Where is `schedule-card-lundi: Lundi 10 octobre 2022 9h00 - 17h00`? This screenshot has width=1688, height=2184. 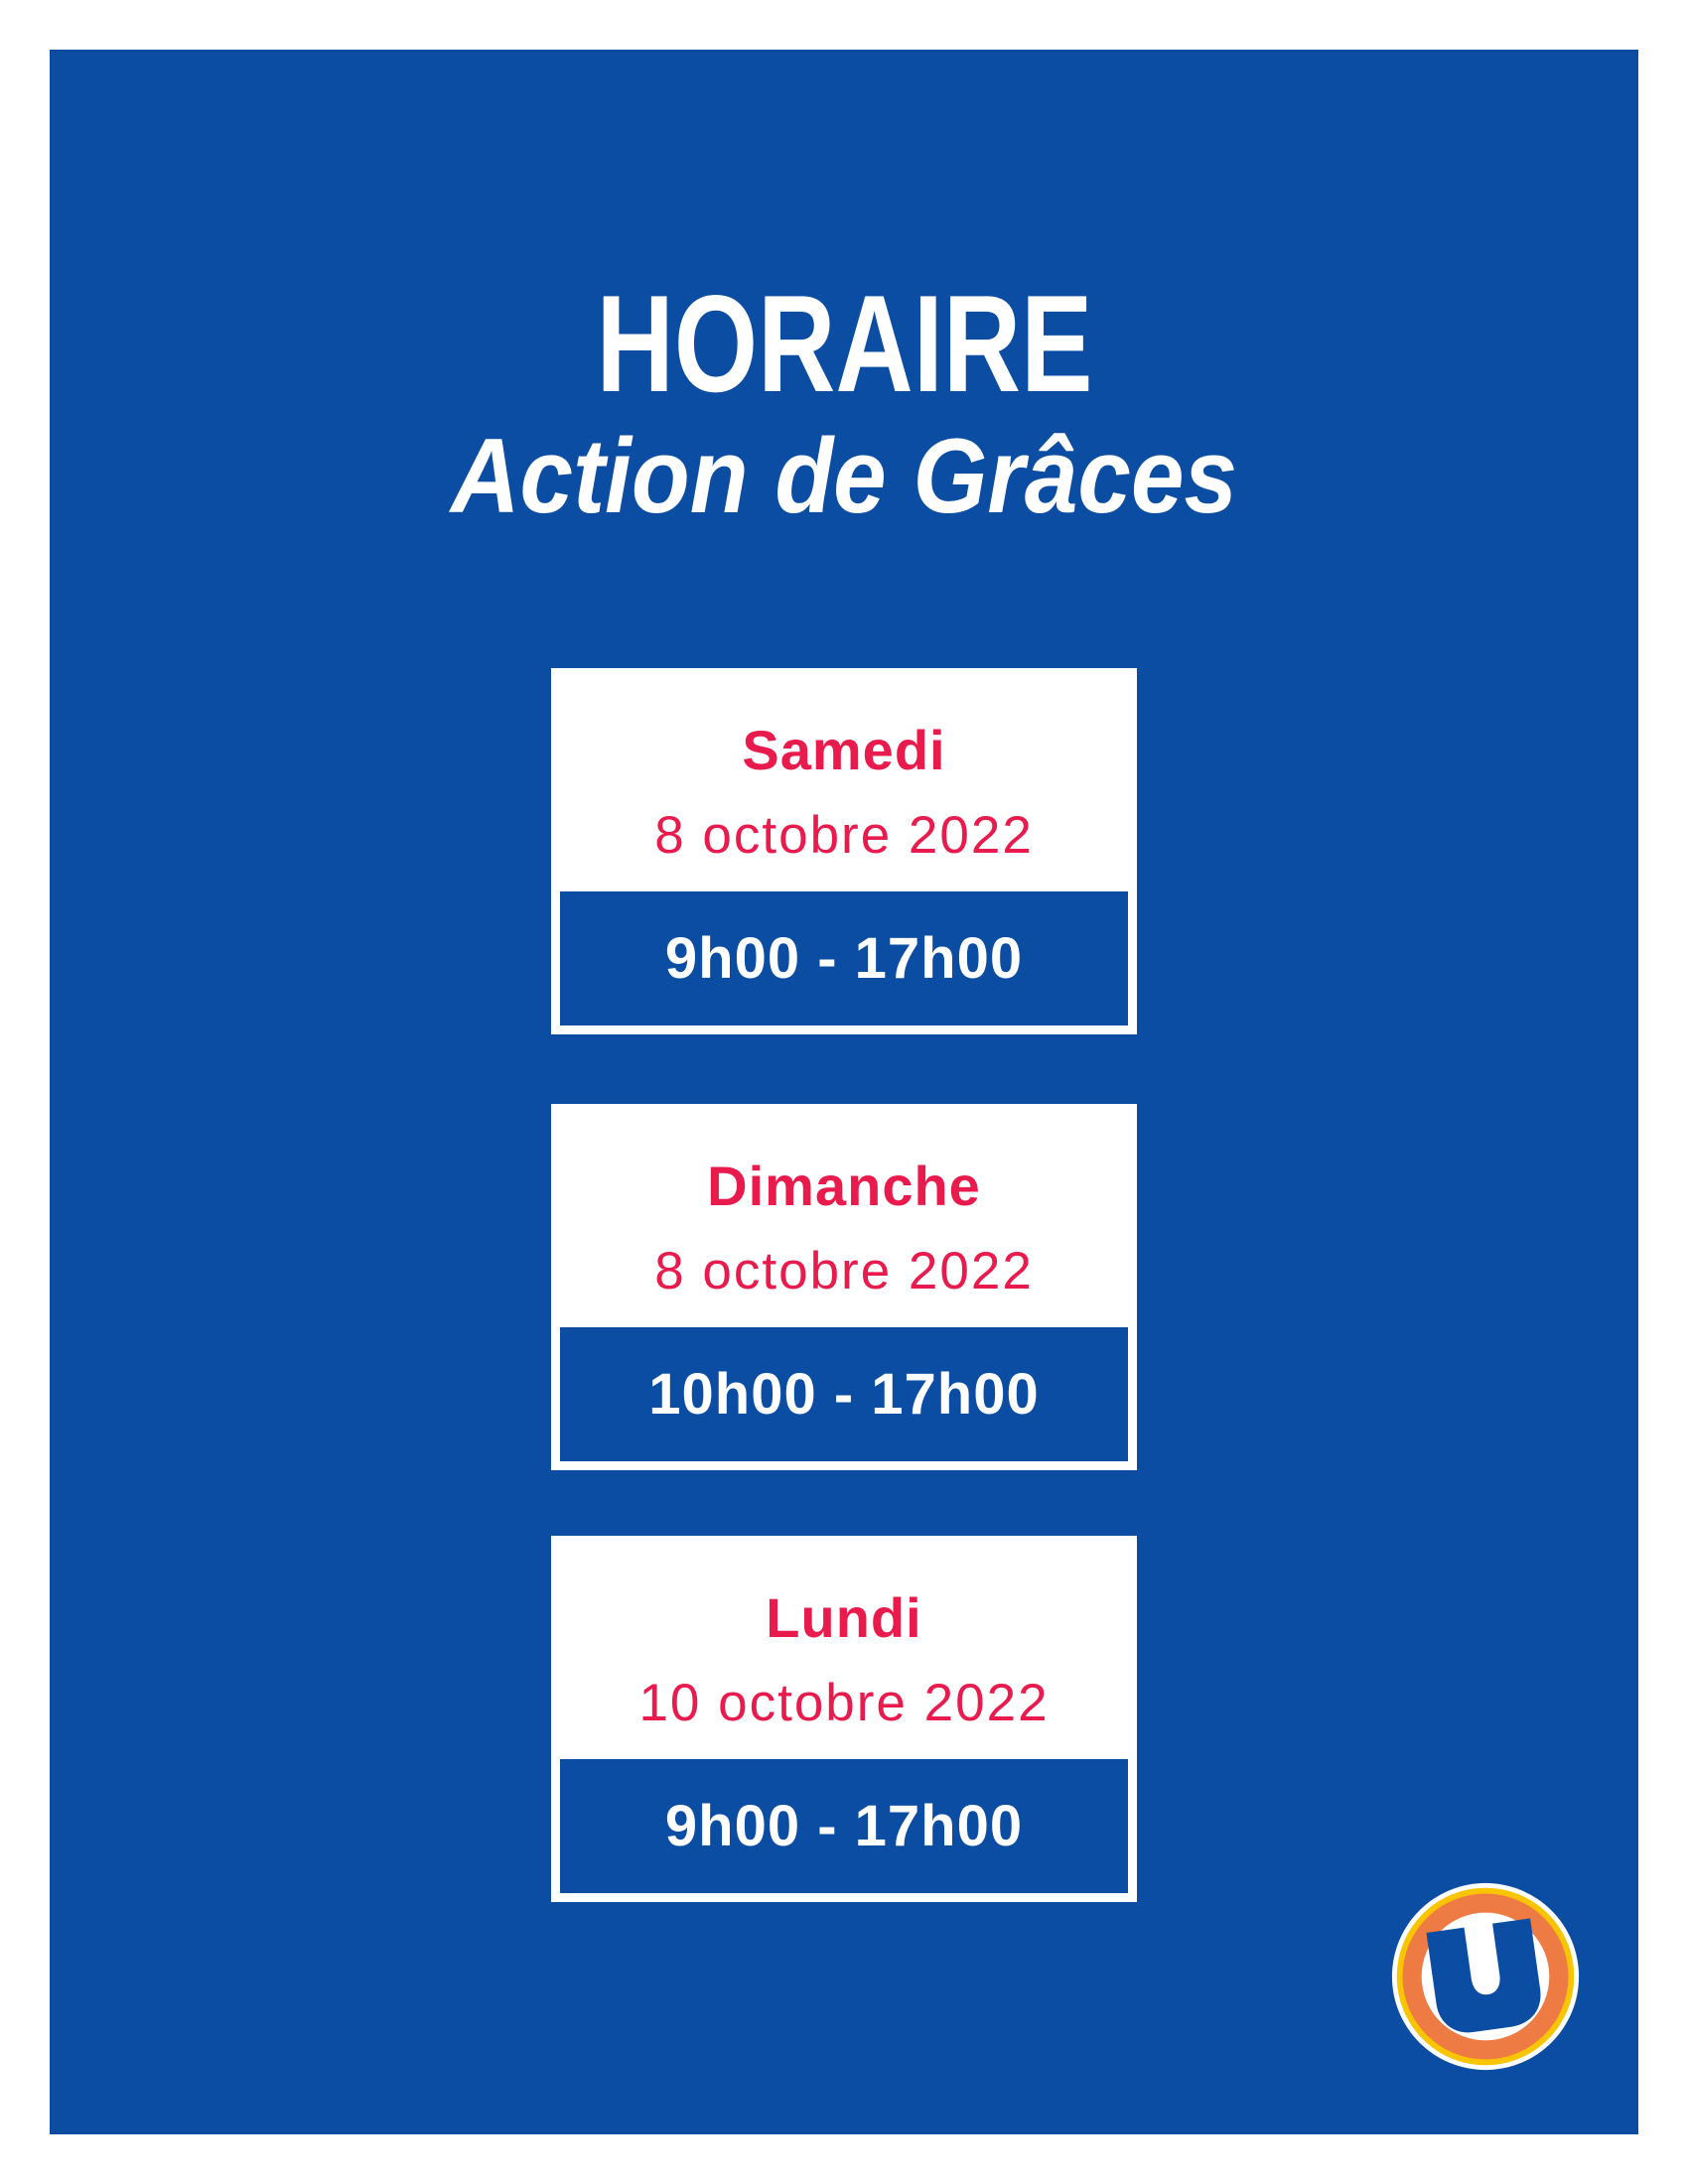
schedule-card-lundi: Lundi 10 octobre 2022 9h00 - 17h00 is located at coordinates (844, 1719).